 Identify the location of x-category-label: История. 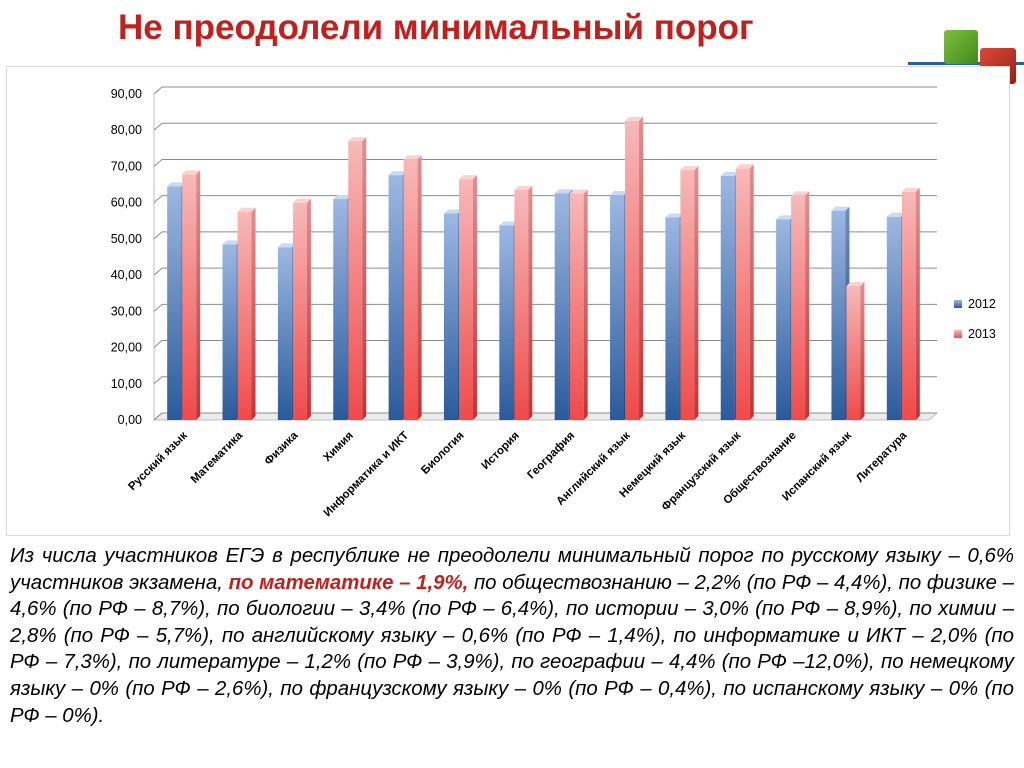
(501, 451).